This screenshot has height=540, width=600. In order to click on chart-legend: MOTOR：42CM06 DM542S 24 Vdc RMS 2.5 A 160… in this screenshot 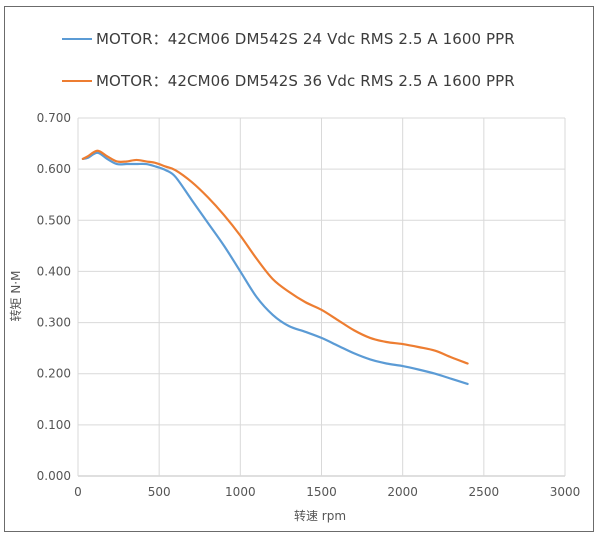, I will do `click(322, 70)`.